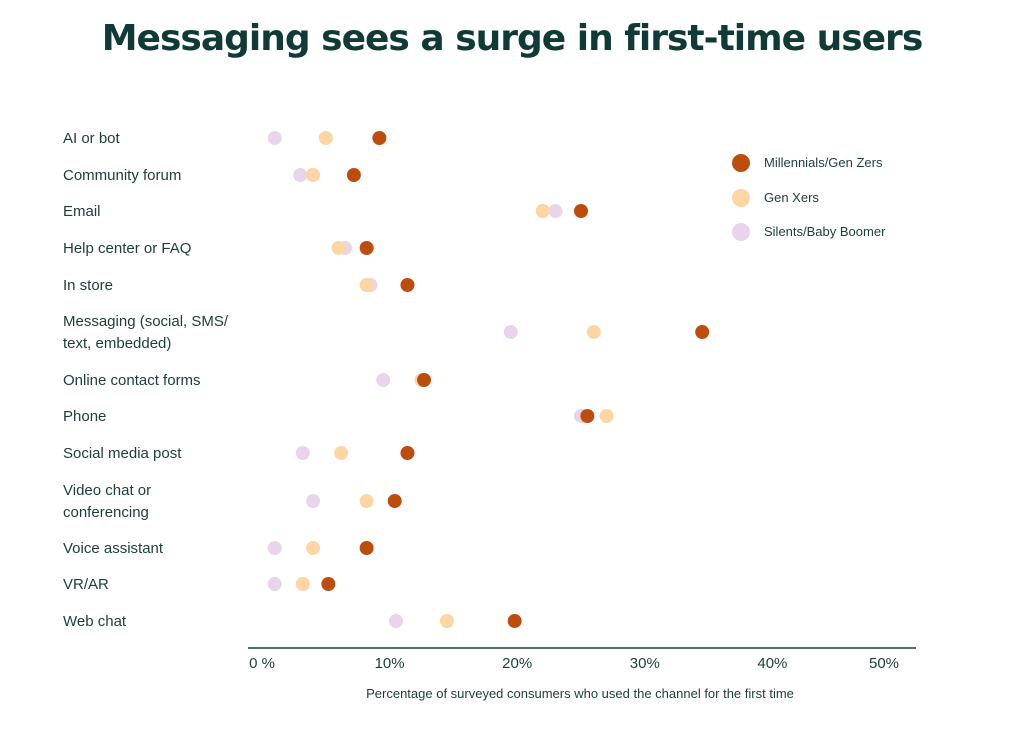 Image resolution: width=1024 pixels, height=736 pixels. I want to click on category-label: conferencing, so click(106, 512).